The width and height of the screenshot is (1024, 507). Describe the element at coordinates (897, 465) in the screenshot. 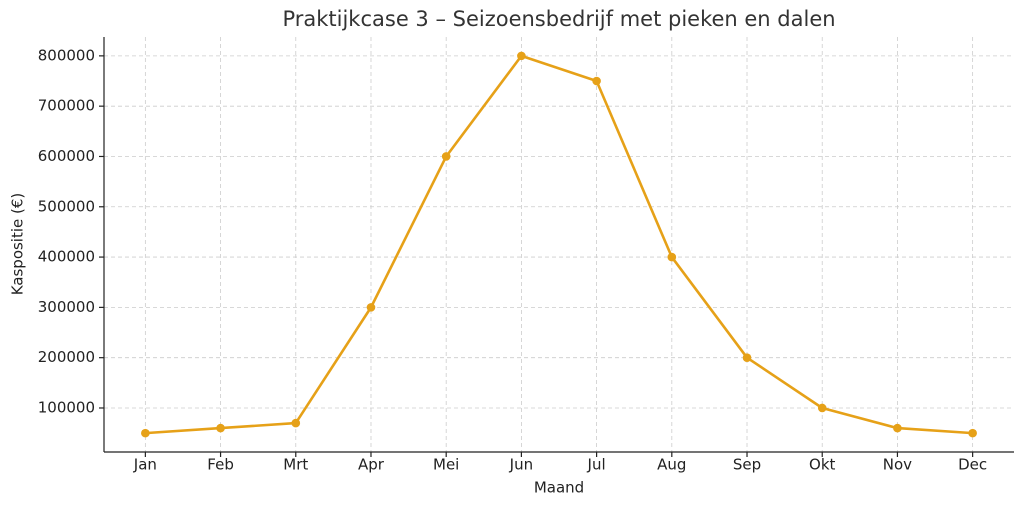

I see `x-tick-label: Nov` at that location.